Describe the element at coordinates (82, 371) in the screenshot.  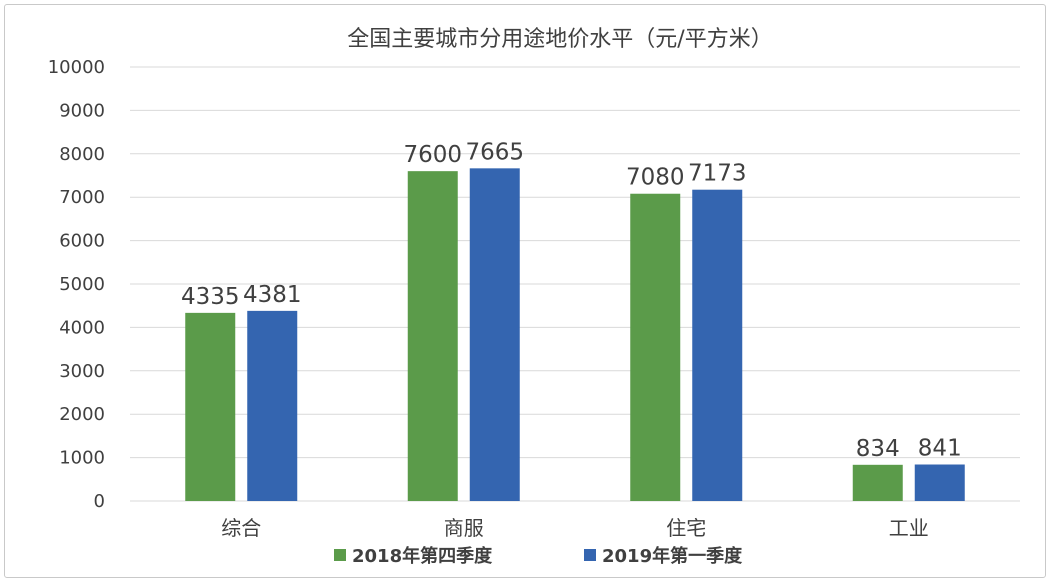
I see `y-tick-label: 3000` at that location.